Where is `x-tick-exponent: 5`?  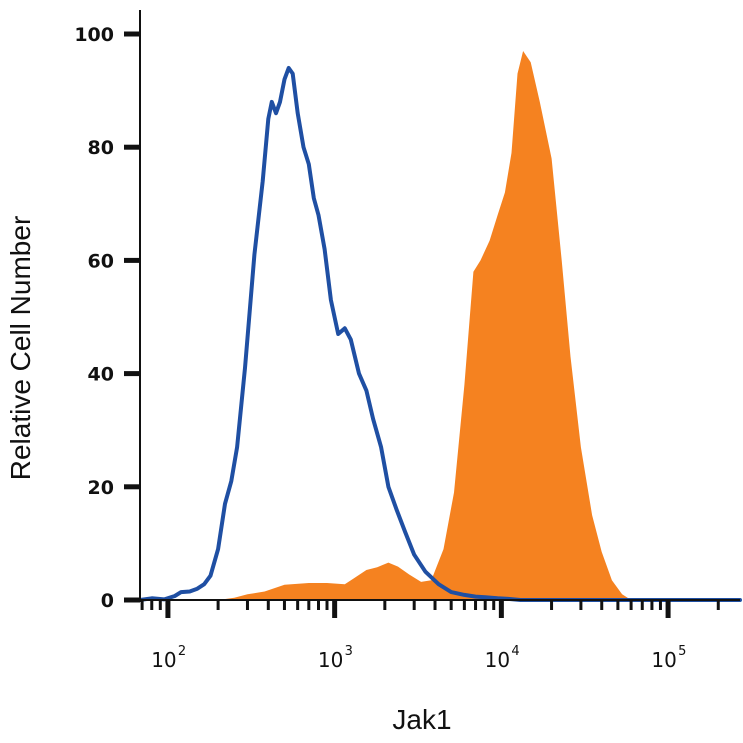 x-tick-exponent: 5 is located at coordinates (682, 651).